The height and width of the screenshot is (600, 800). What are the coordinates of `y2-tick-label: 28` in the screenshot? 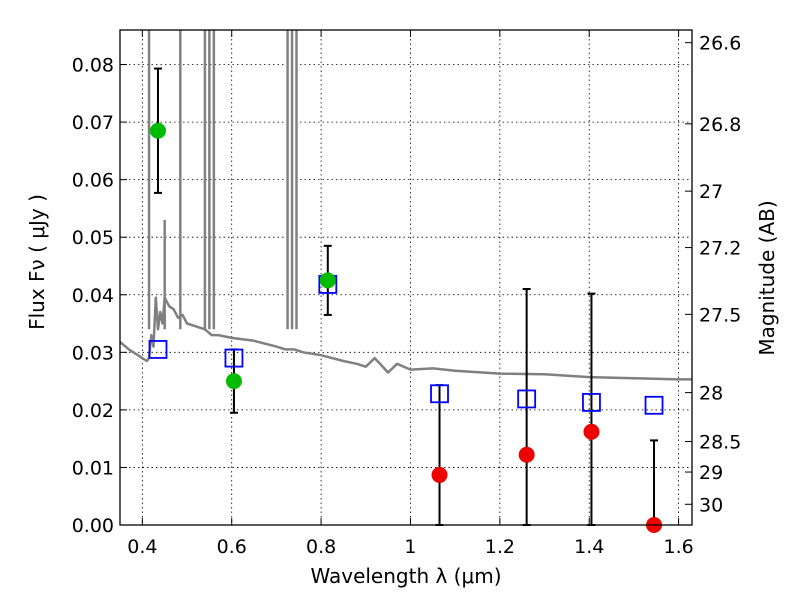 It's located at (711, 394).